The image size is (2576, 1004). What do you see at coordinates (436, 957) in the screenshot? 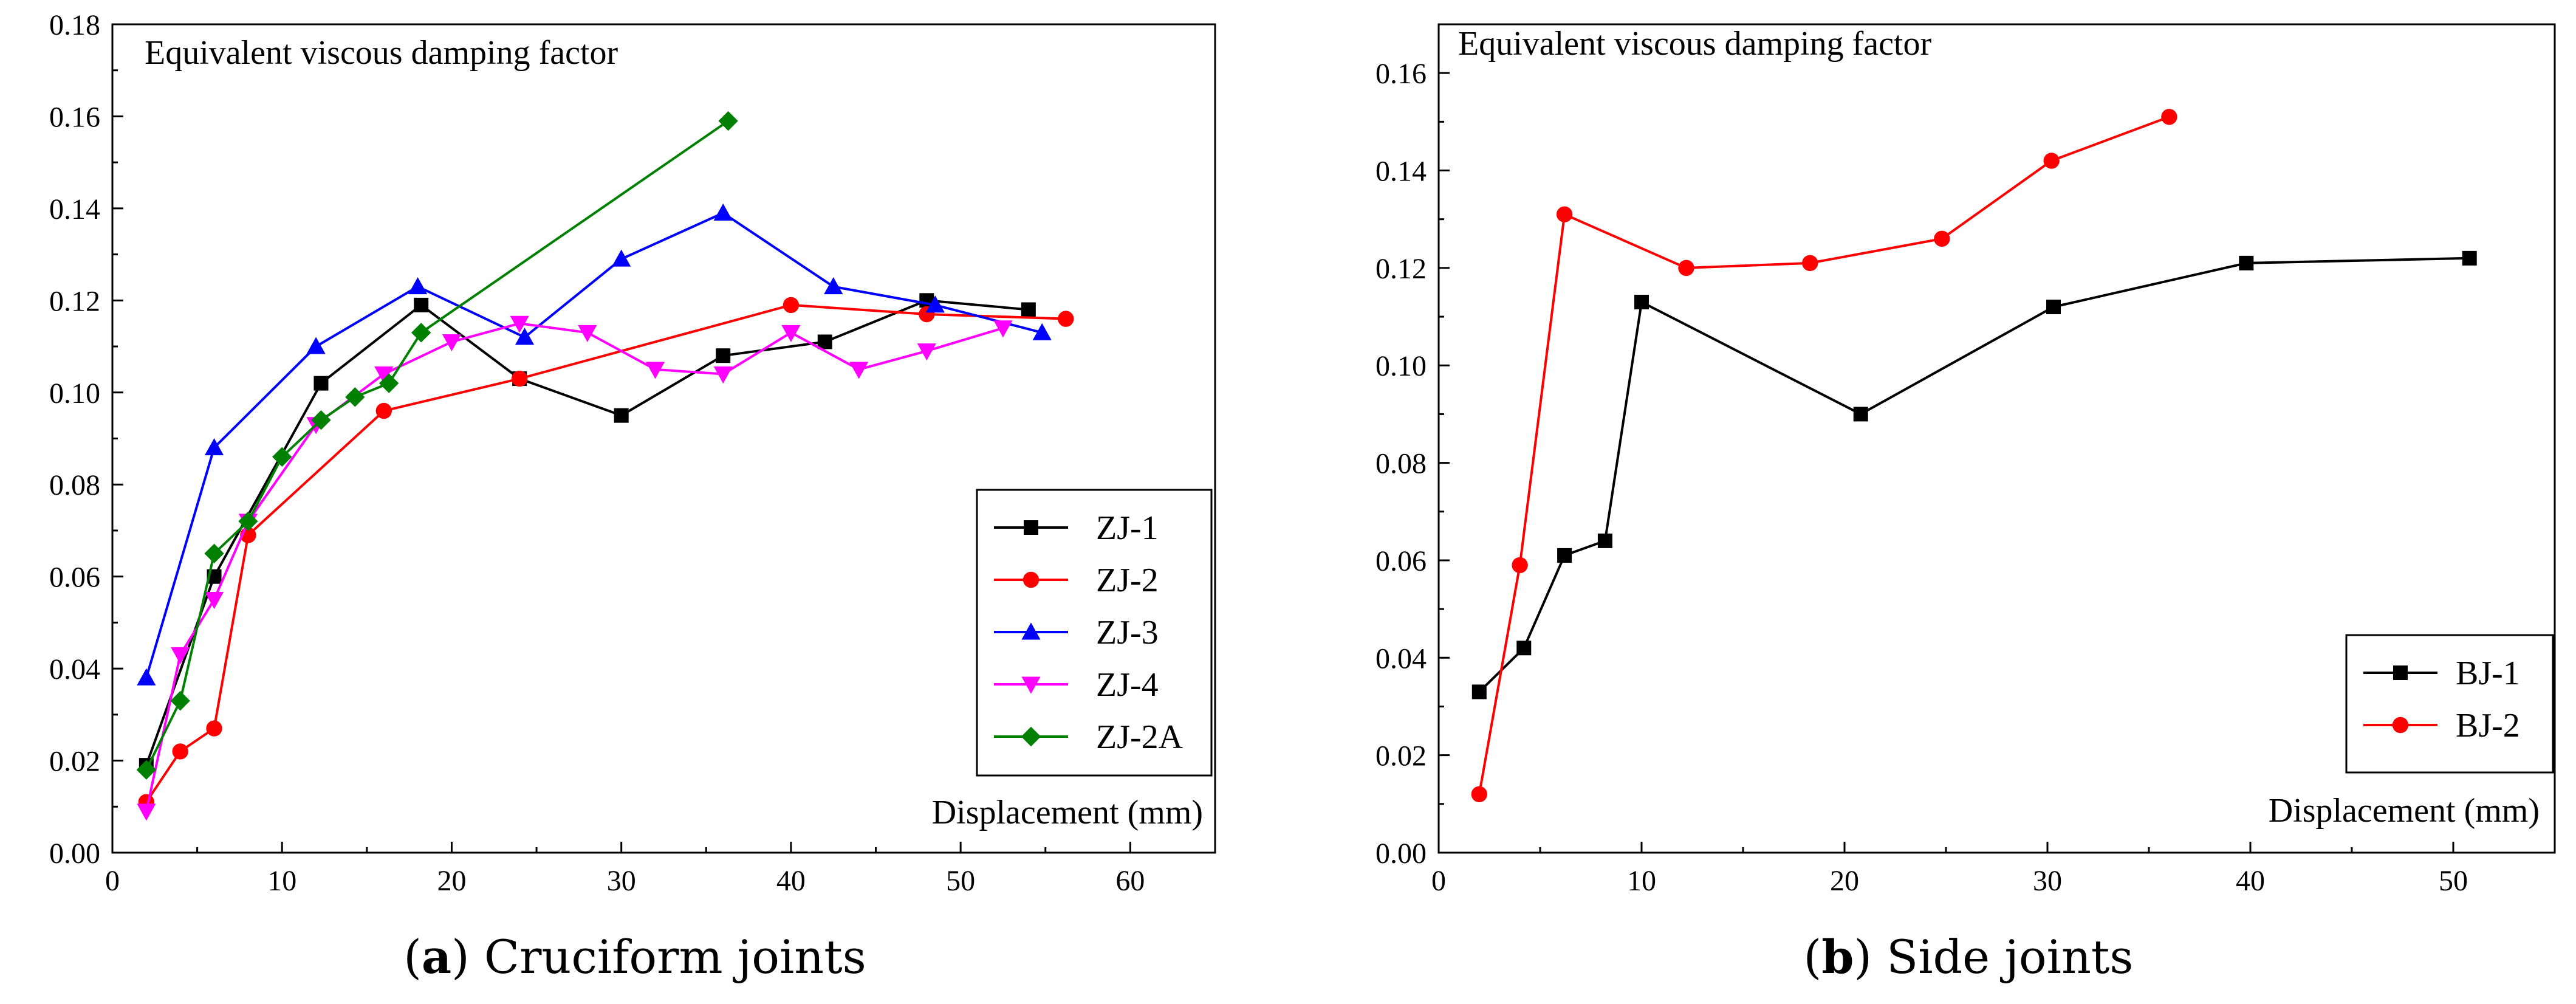
I see `caption-a-letter: a` at bounding box center [436, 957].